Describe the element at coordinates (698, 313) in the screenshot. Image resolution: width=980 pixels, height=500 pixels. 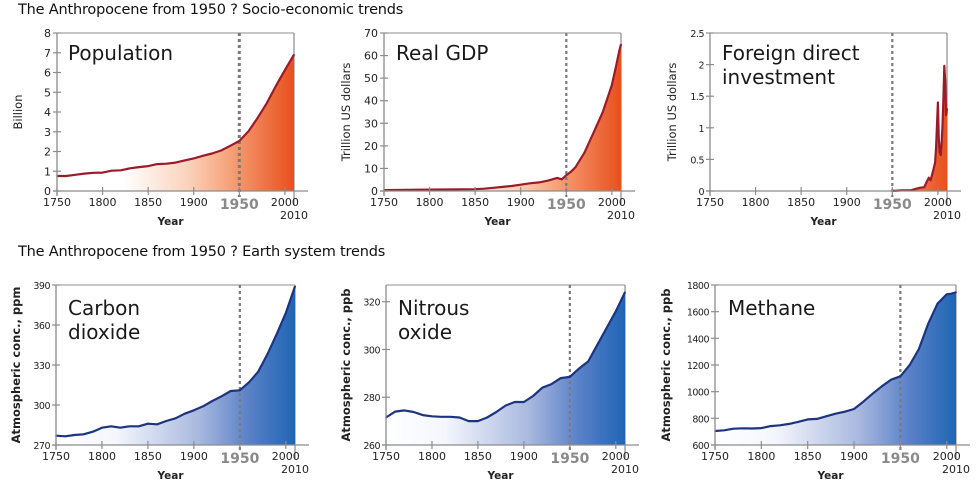
I see `y-tick-label: 1600` at that location.